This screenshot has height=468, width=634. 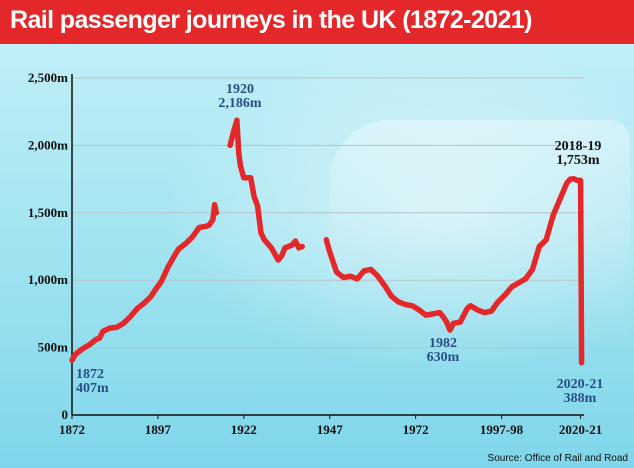 I want to click on x-tick-label: 1997-98, so click(x=502, y=429).